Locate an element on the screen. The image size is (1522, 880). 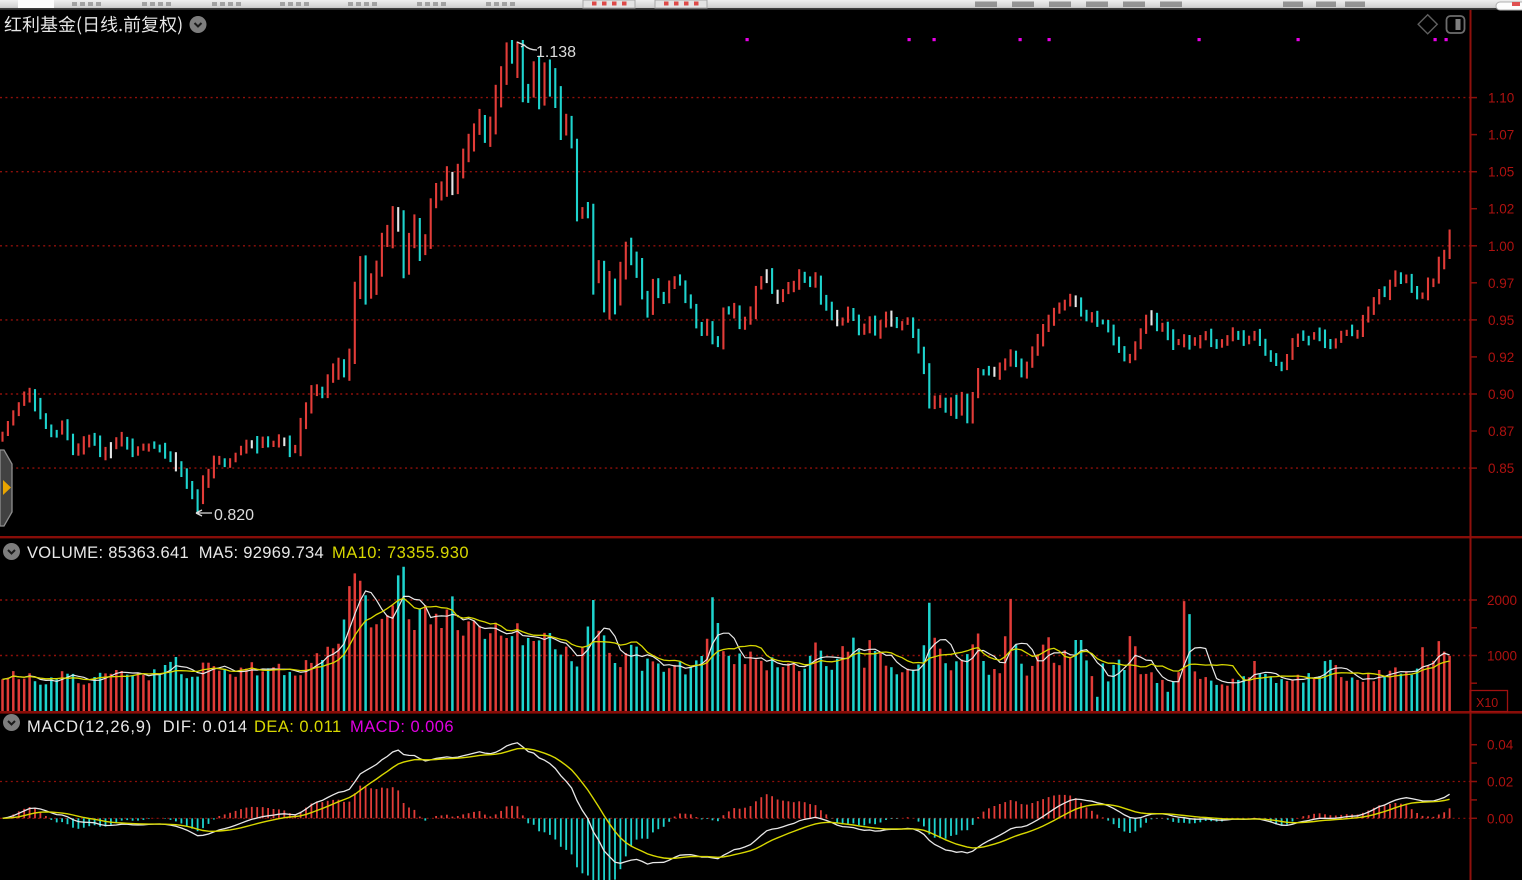
svg-text: 0.02 is located at coordinates (1500, 782).